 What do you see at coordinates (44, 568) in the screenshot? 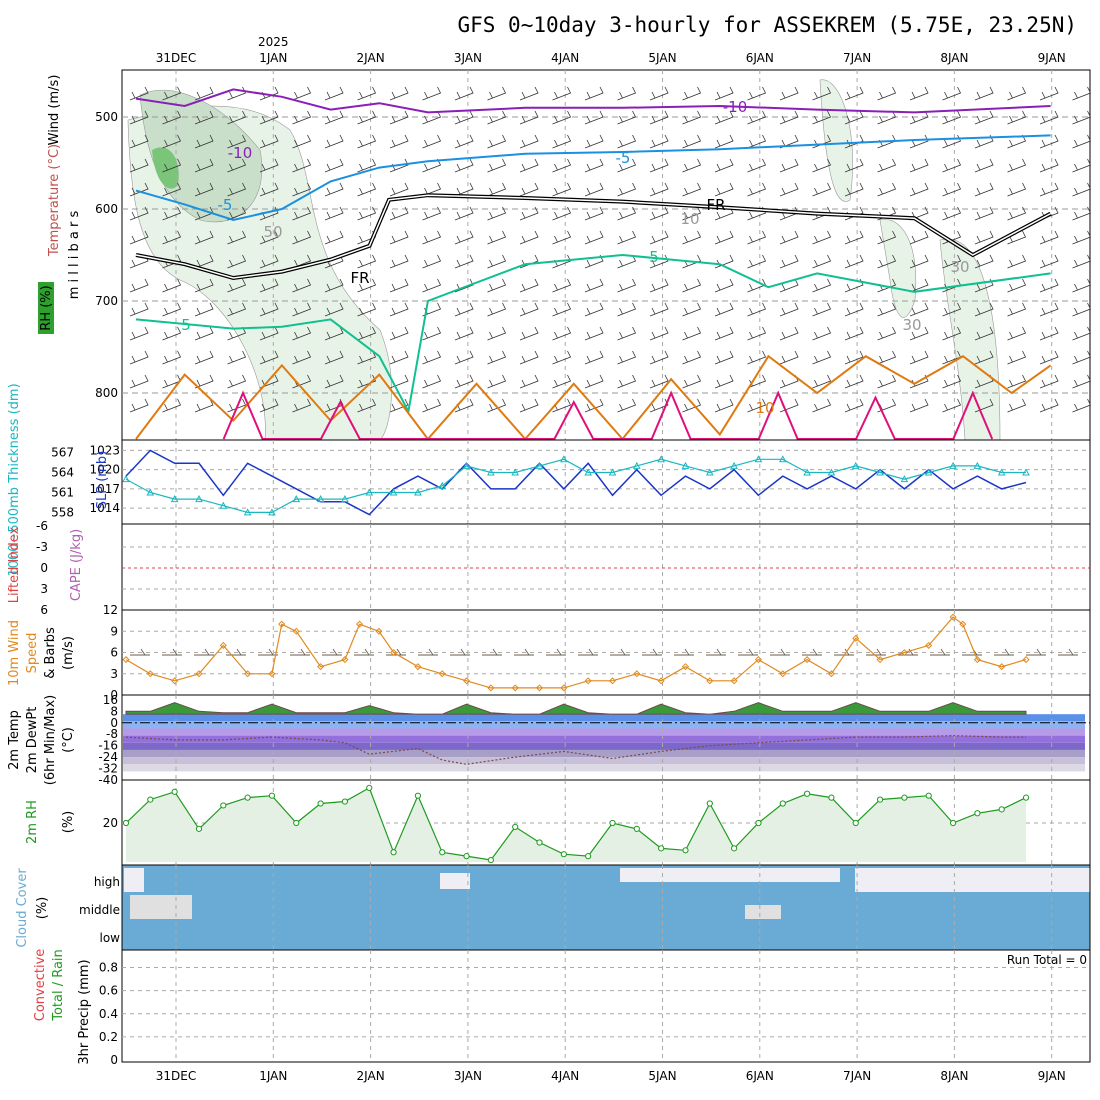
I see `li-y-tick: 0` at bounding box center [44, 568].